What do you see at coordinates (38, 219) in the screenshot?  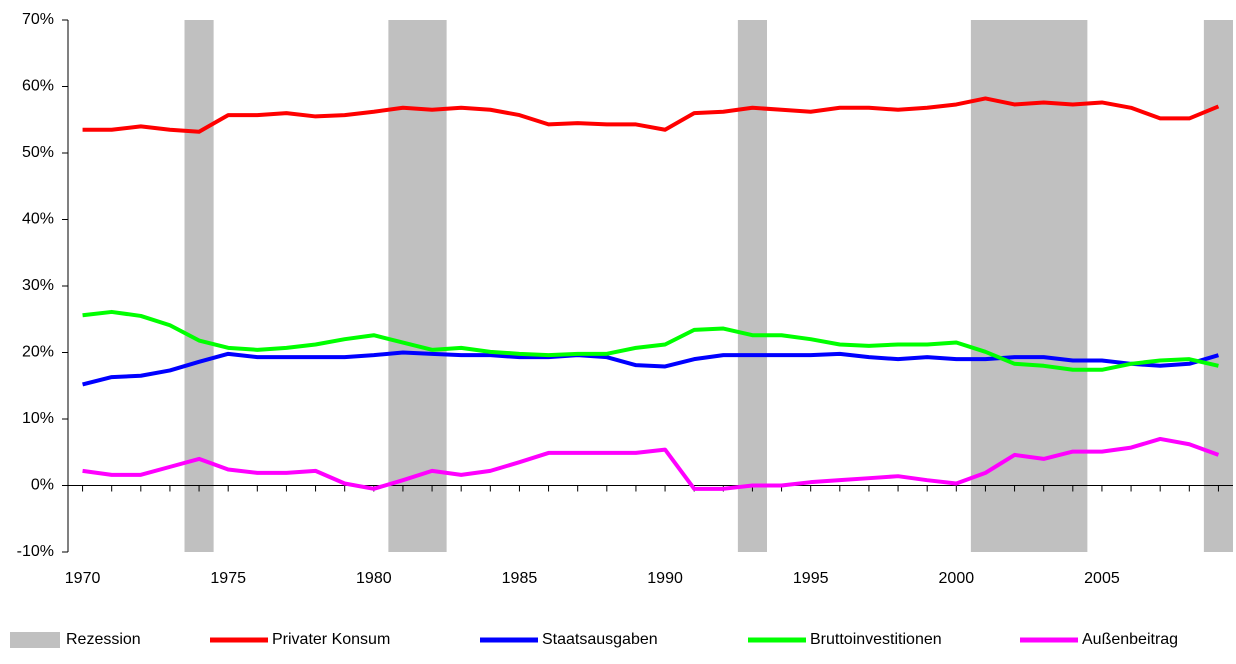 I see `y-tick-label: 40%` at bounding box center [38, 219].